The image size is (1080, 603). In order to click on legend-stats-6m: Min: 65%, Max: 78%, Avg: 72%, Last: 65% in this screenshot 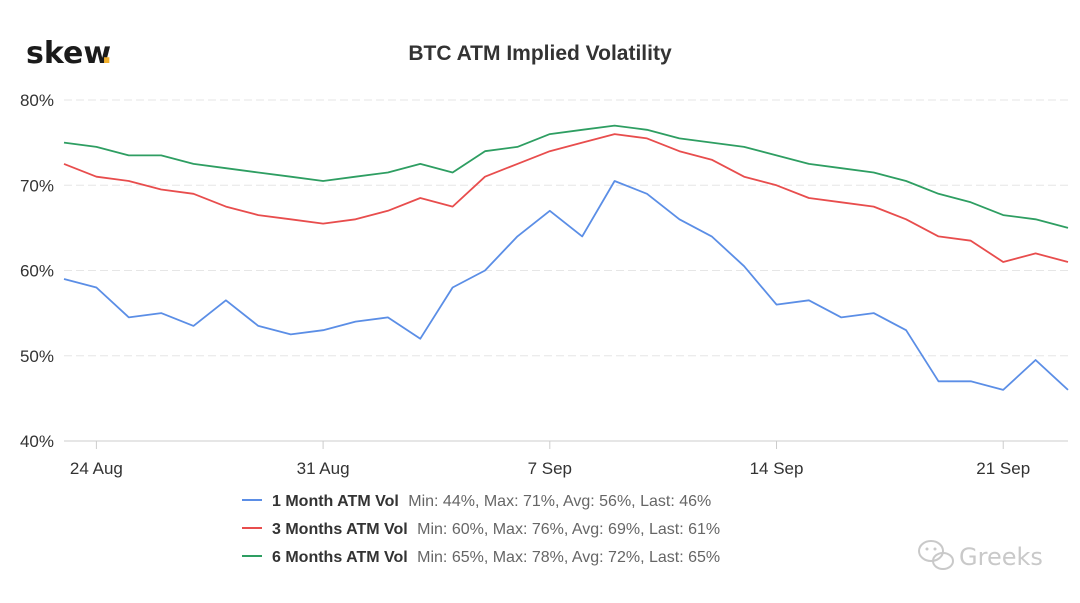, I will do `click(568, 557)`.